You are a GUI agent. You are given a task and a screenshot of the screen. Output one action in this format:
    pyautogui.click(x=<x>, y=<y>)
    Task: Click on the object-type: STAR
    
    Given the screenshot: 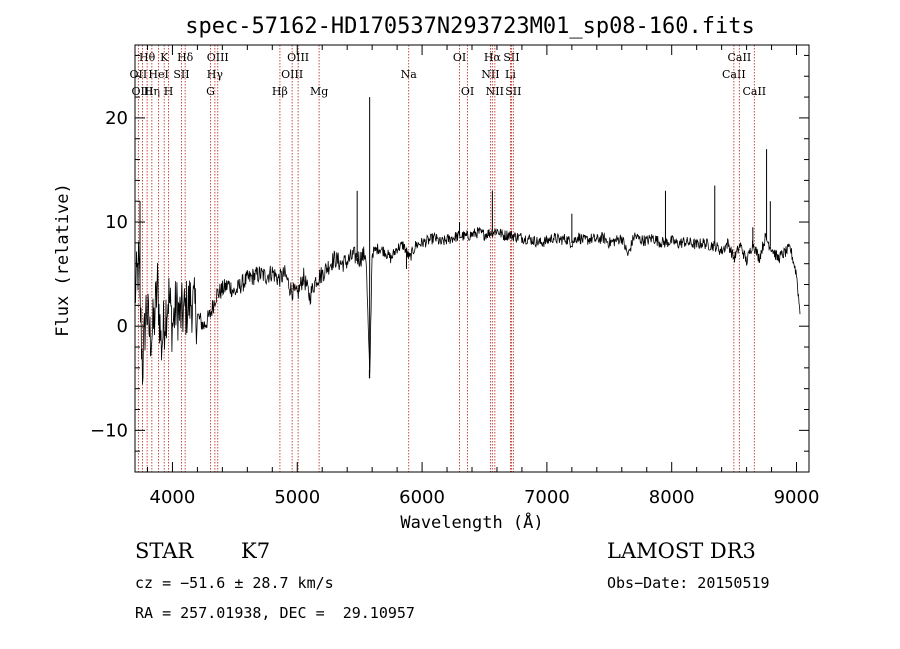 What is the action you would take?
    pyautogui.click(x=164, y=551)
    